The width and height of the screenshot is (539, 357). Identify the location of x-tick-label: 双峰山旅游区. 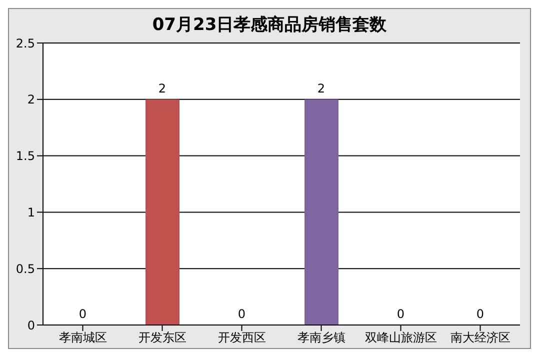
(400, 337).